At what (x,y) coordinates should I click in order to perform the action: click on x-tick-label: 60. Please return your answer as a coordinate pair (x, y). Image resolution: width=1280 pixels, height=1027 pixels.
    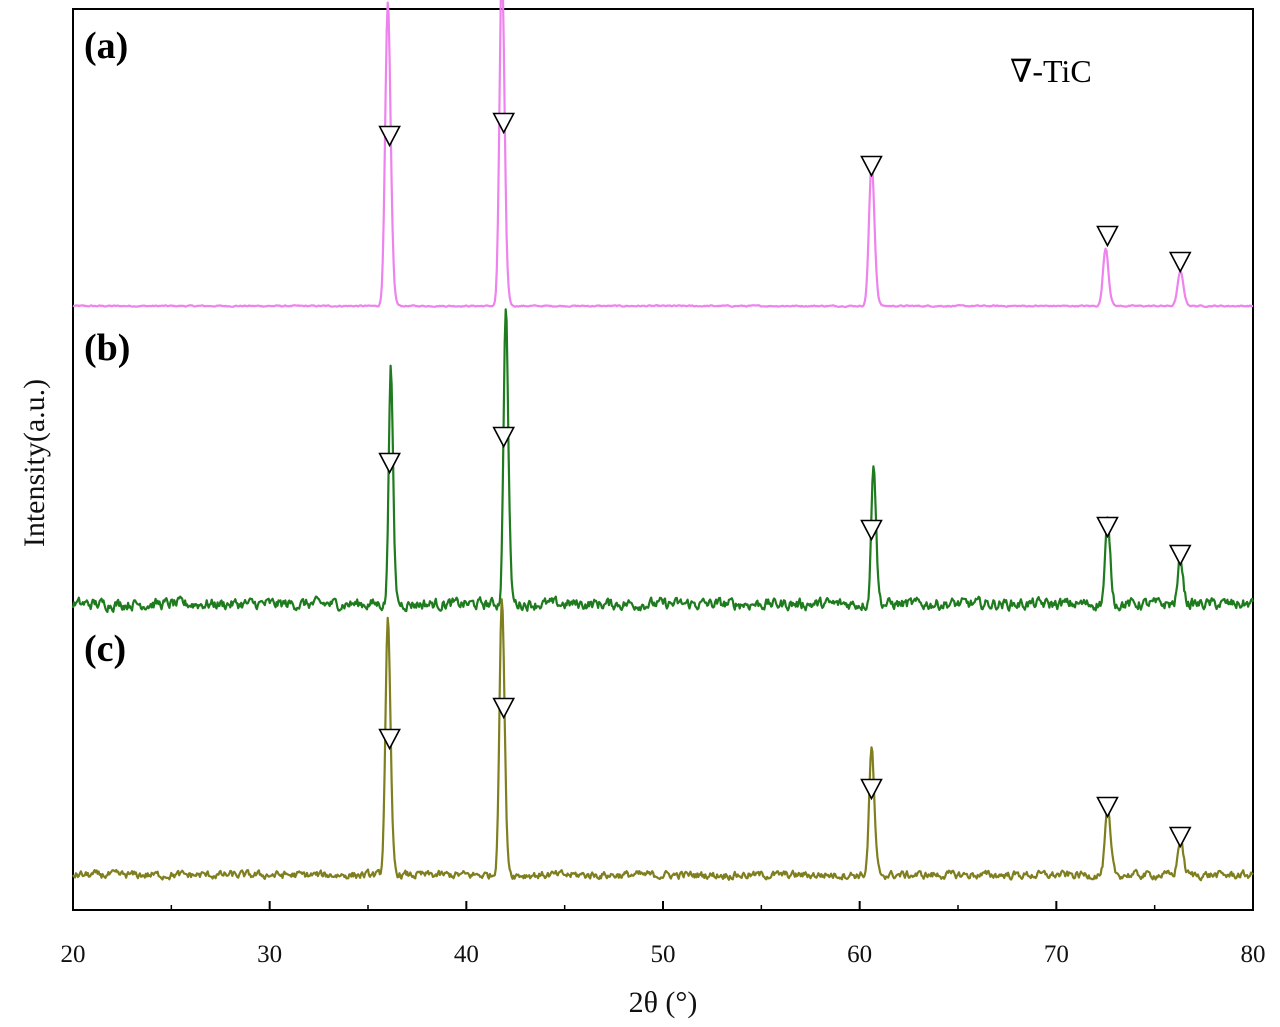
    Looking at the image, I should click on (859, 954).